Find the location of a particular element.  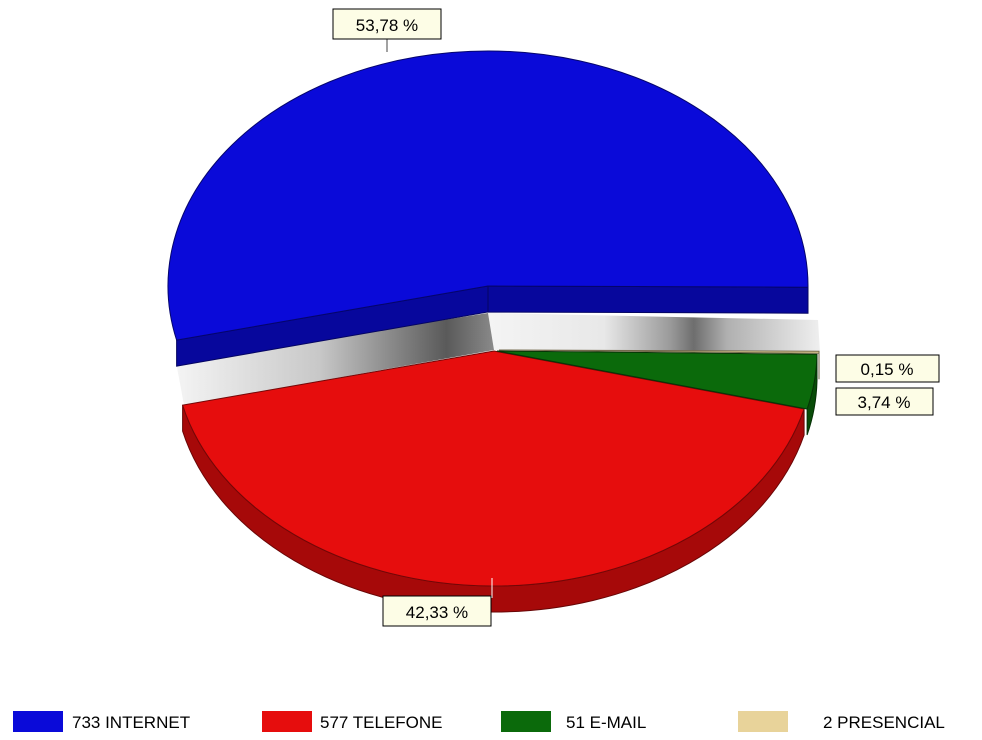

pie-slice-presencial is located at coordinates (659, 364).